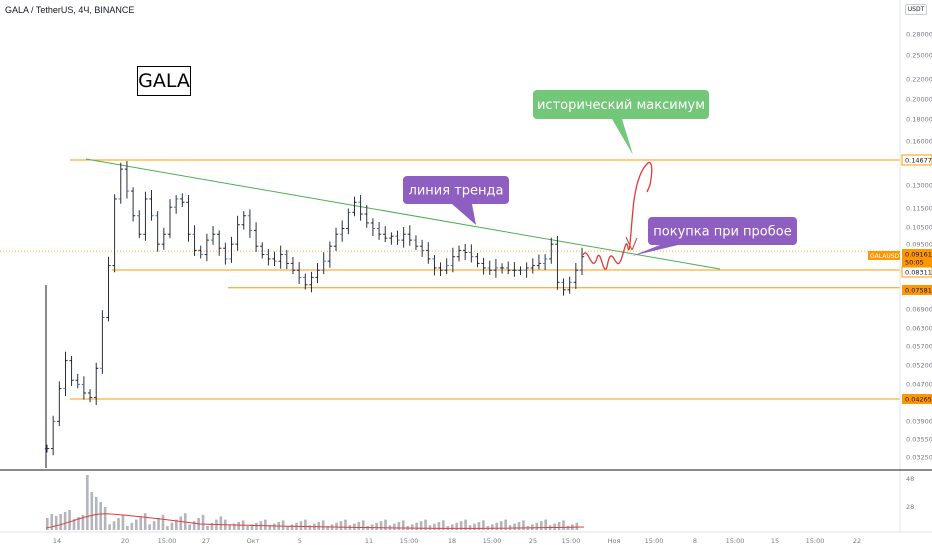  What do you see at coordinates (253, 541) in the screenshot?
I see `time-tick-label: Окт` at bounding box center [253, 541].